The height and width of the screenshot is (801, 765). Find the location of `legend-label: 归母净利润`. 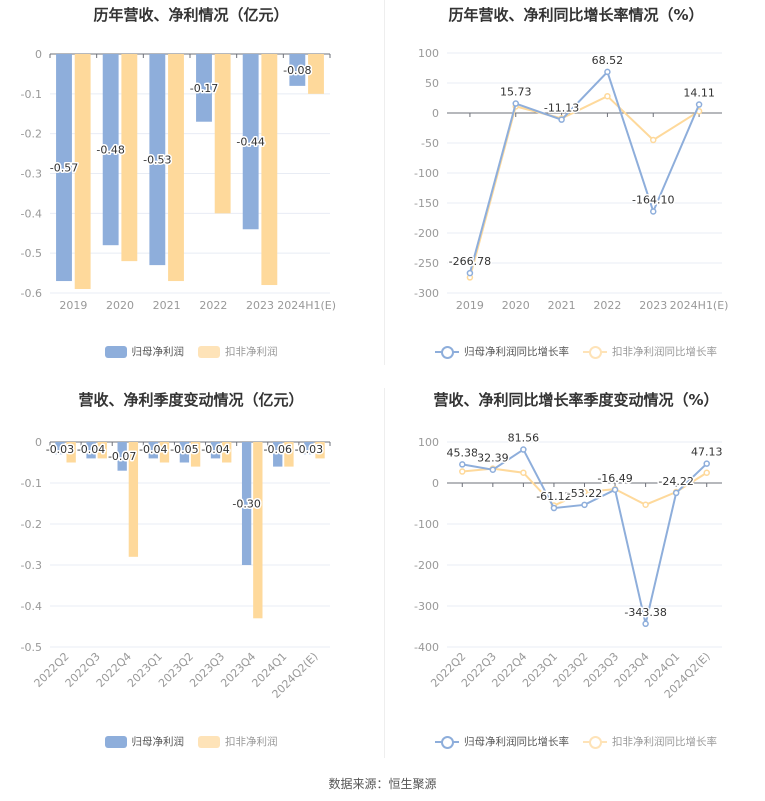

legend-label: 归母净利润 is located at coordinates (158, 742).